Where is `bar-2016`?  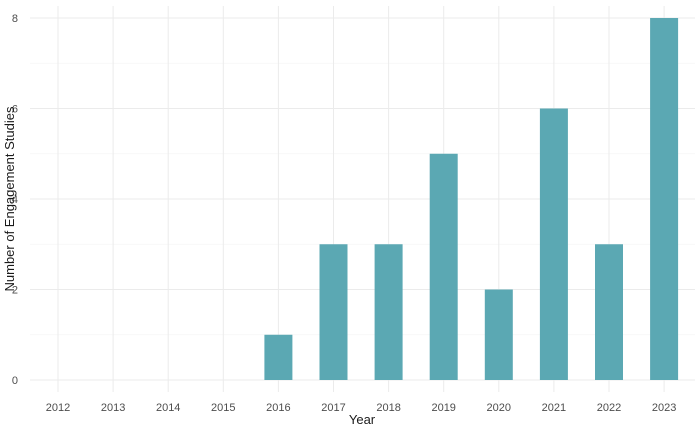 bar-2016 is located at coordinates (278, 357).